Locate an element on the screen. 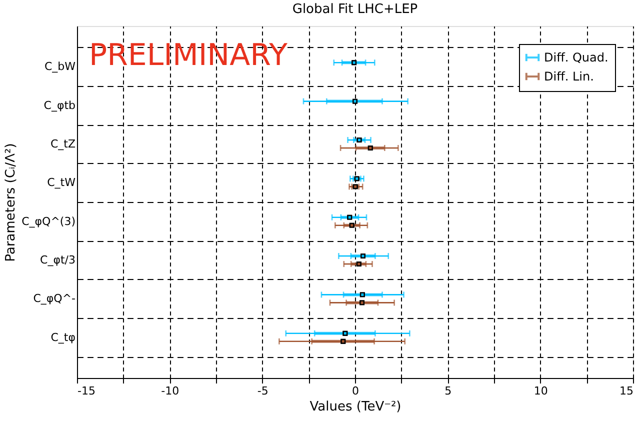 The height and width of the screenshot is (425, 642). legend-label: Diff. Lin. is located at coordinates (569, 77).